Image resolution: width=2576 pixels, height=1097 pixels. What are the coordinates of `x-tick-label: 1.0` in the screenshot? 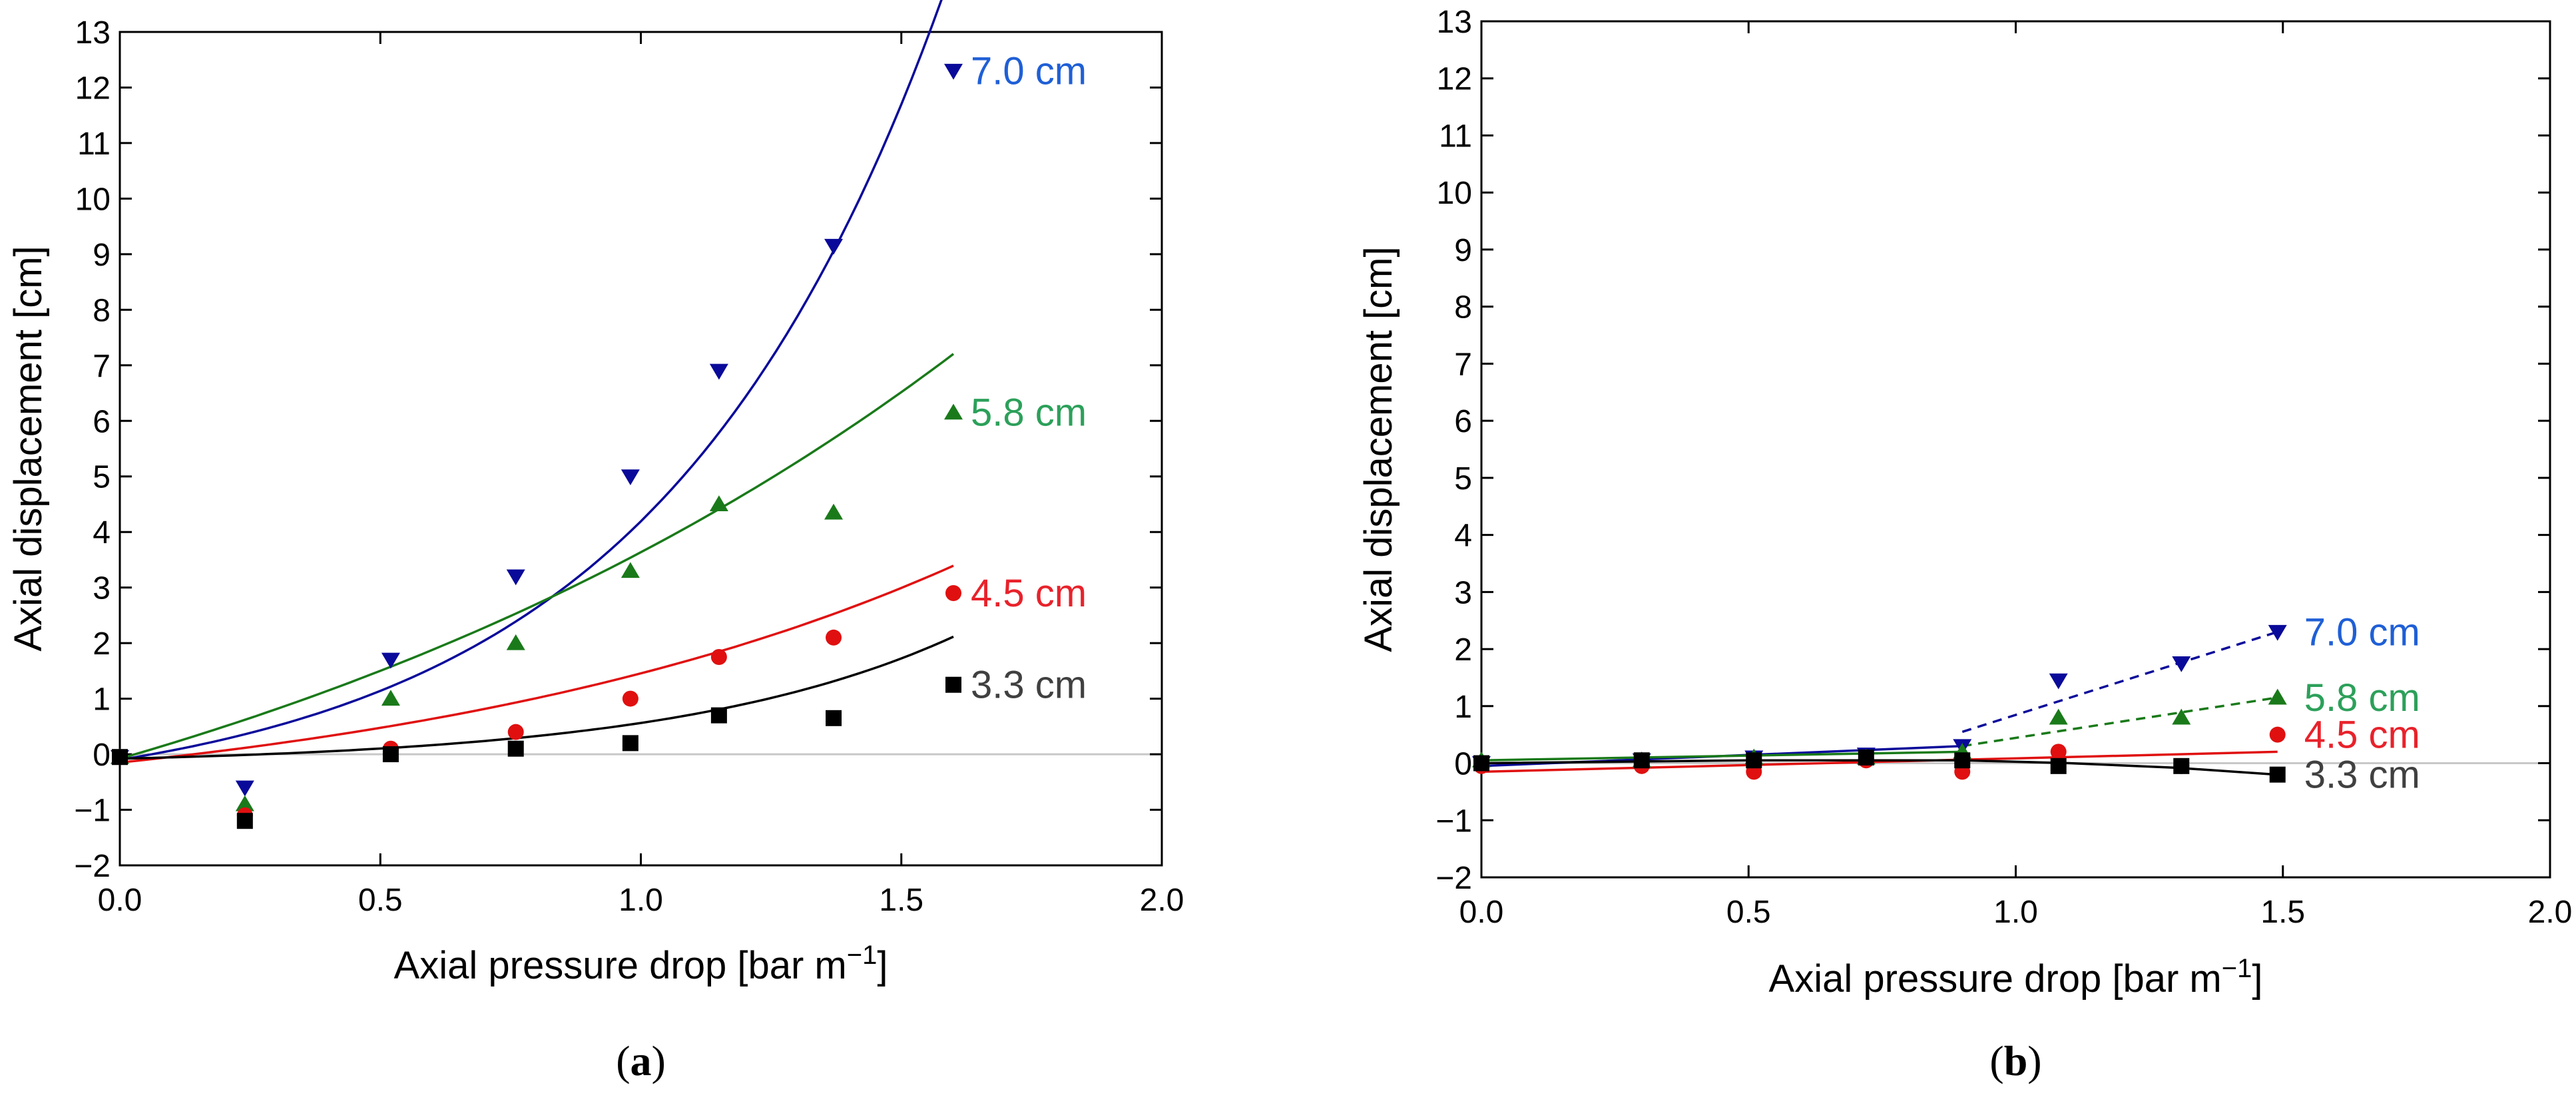 It's located at (641, 901).